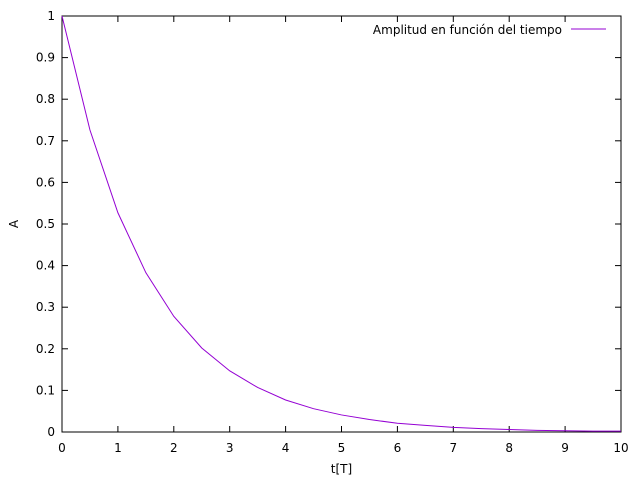  What do you see at coordinates (45, 224) in the screenshot?
I see `y-tick-label: 0.5` at bounding box center [45, 224].